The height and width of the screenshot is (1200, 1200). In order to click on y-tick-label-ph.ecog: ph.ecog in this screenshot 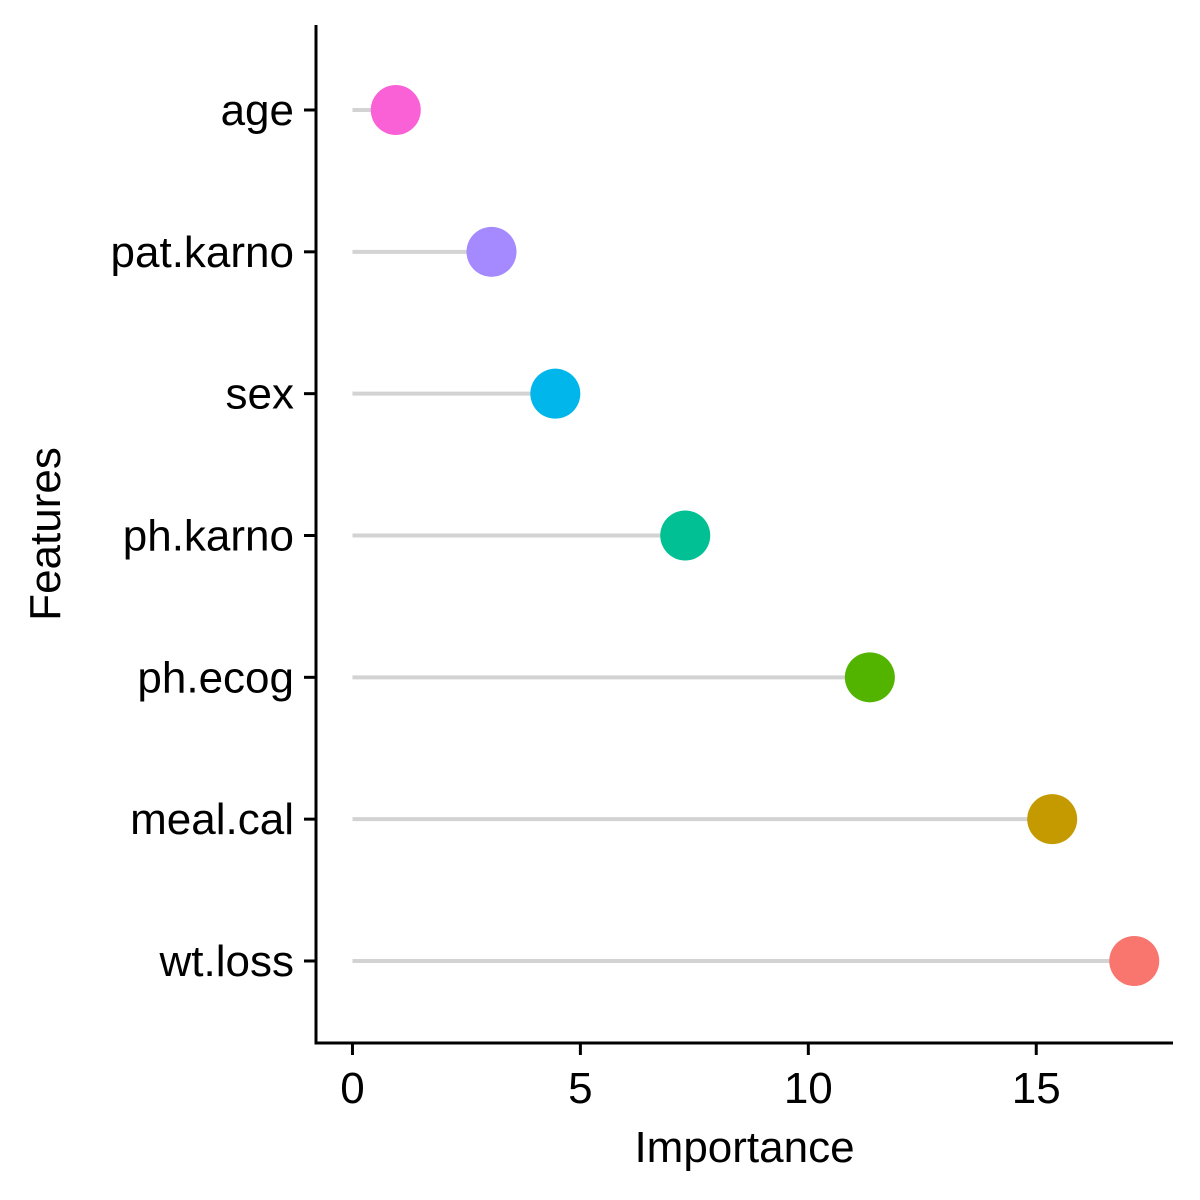, I will do `click(215, 677)`.